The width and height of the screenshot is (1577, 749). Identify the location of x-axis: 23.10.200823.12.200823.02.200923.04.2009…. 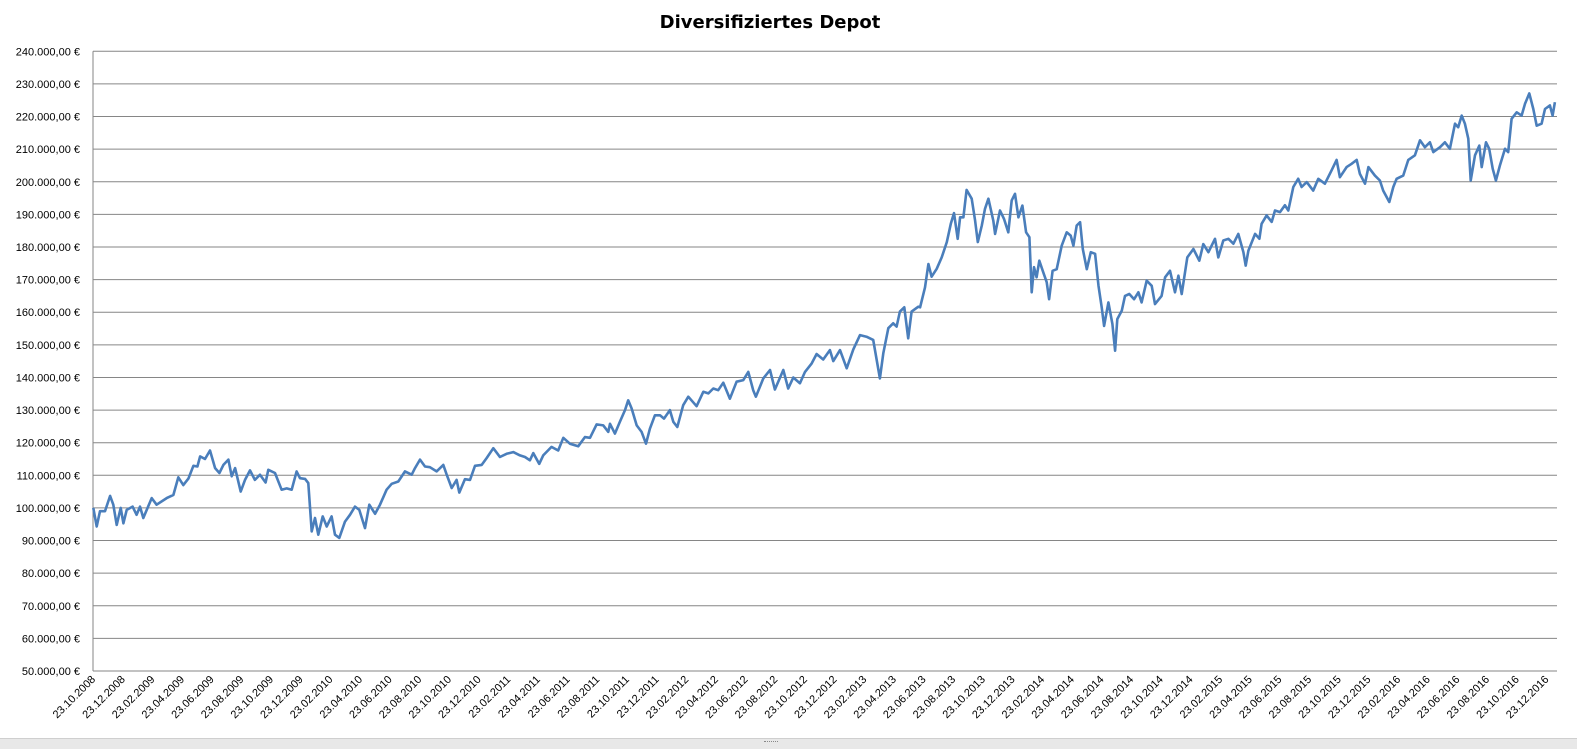
(801, 697).